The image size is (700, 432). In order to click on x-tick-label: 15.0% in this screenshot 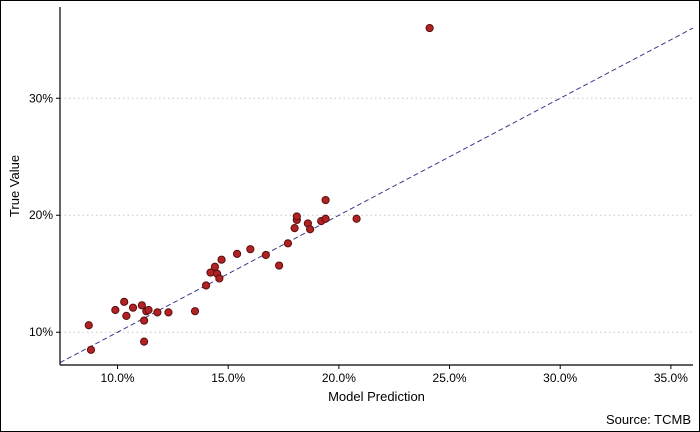, I will do `click(228, 378)`.